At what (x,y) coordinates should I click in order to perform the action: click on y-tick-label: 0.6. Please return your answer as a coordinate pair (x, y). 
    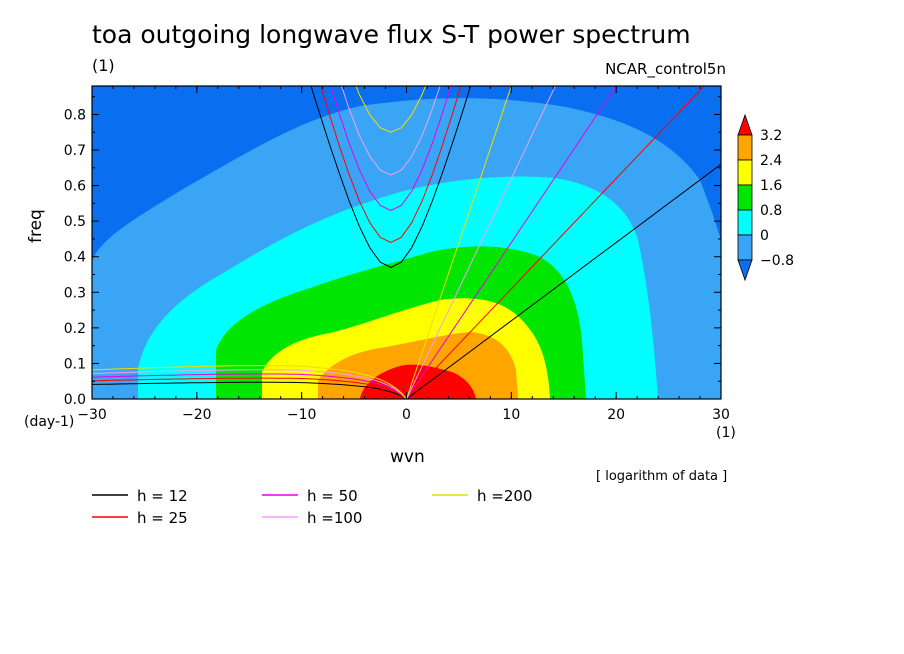
    Looking at the image, I should click on (75, 187).